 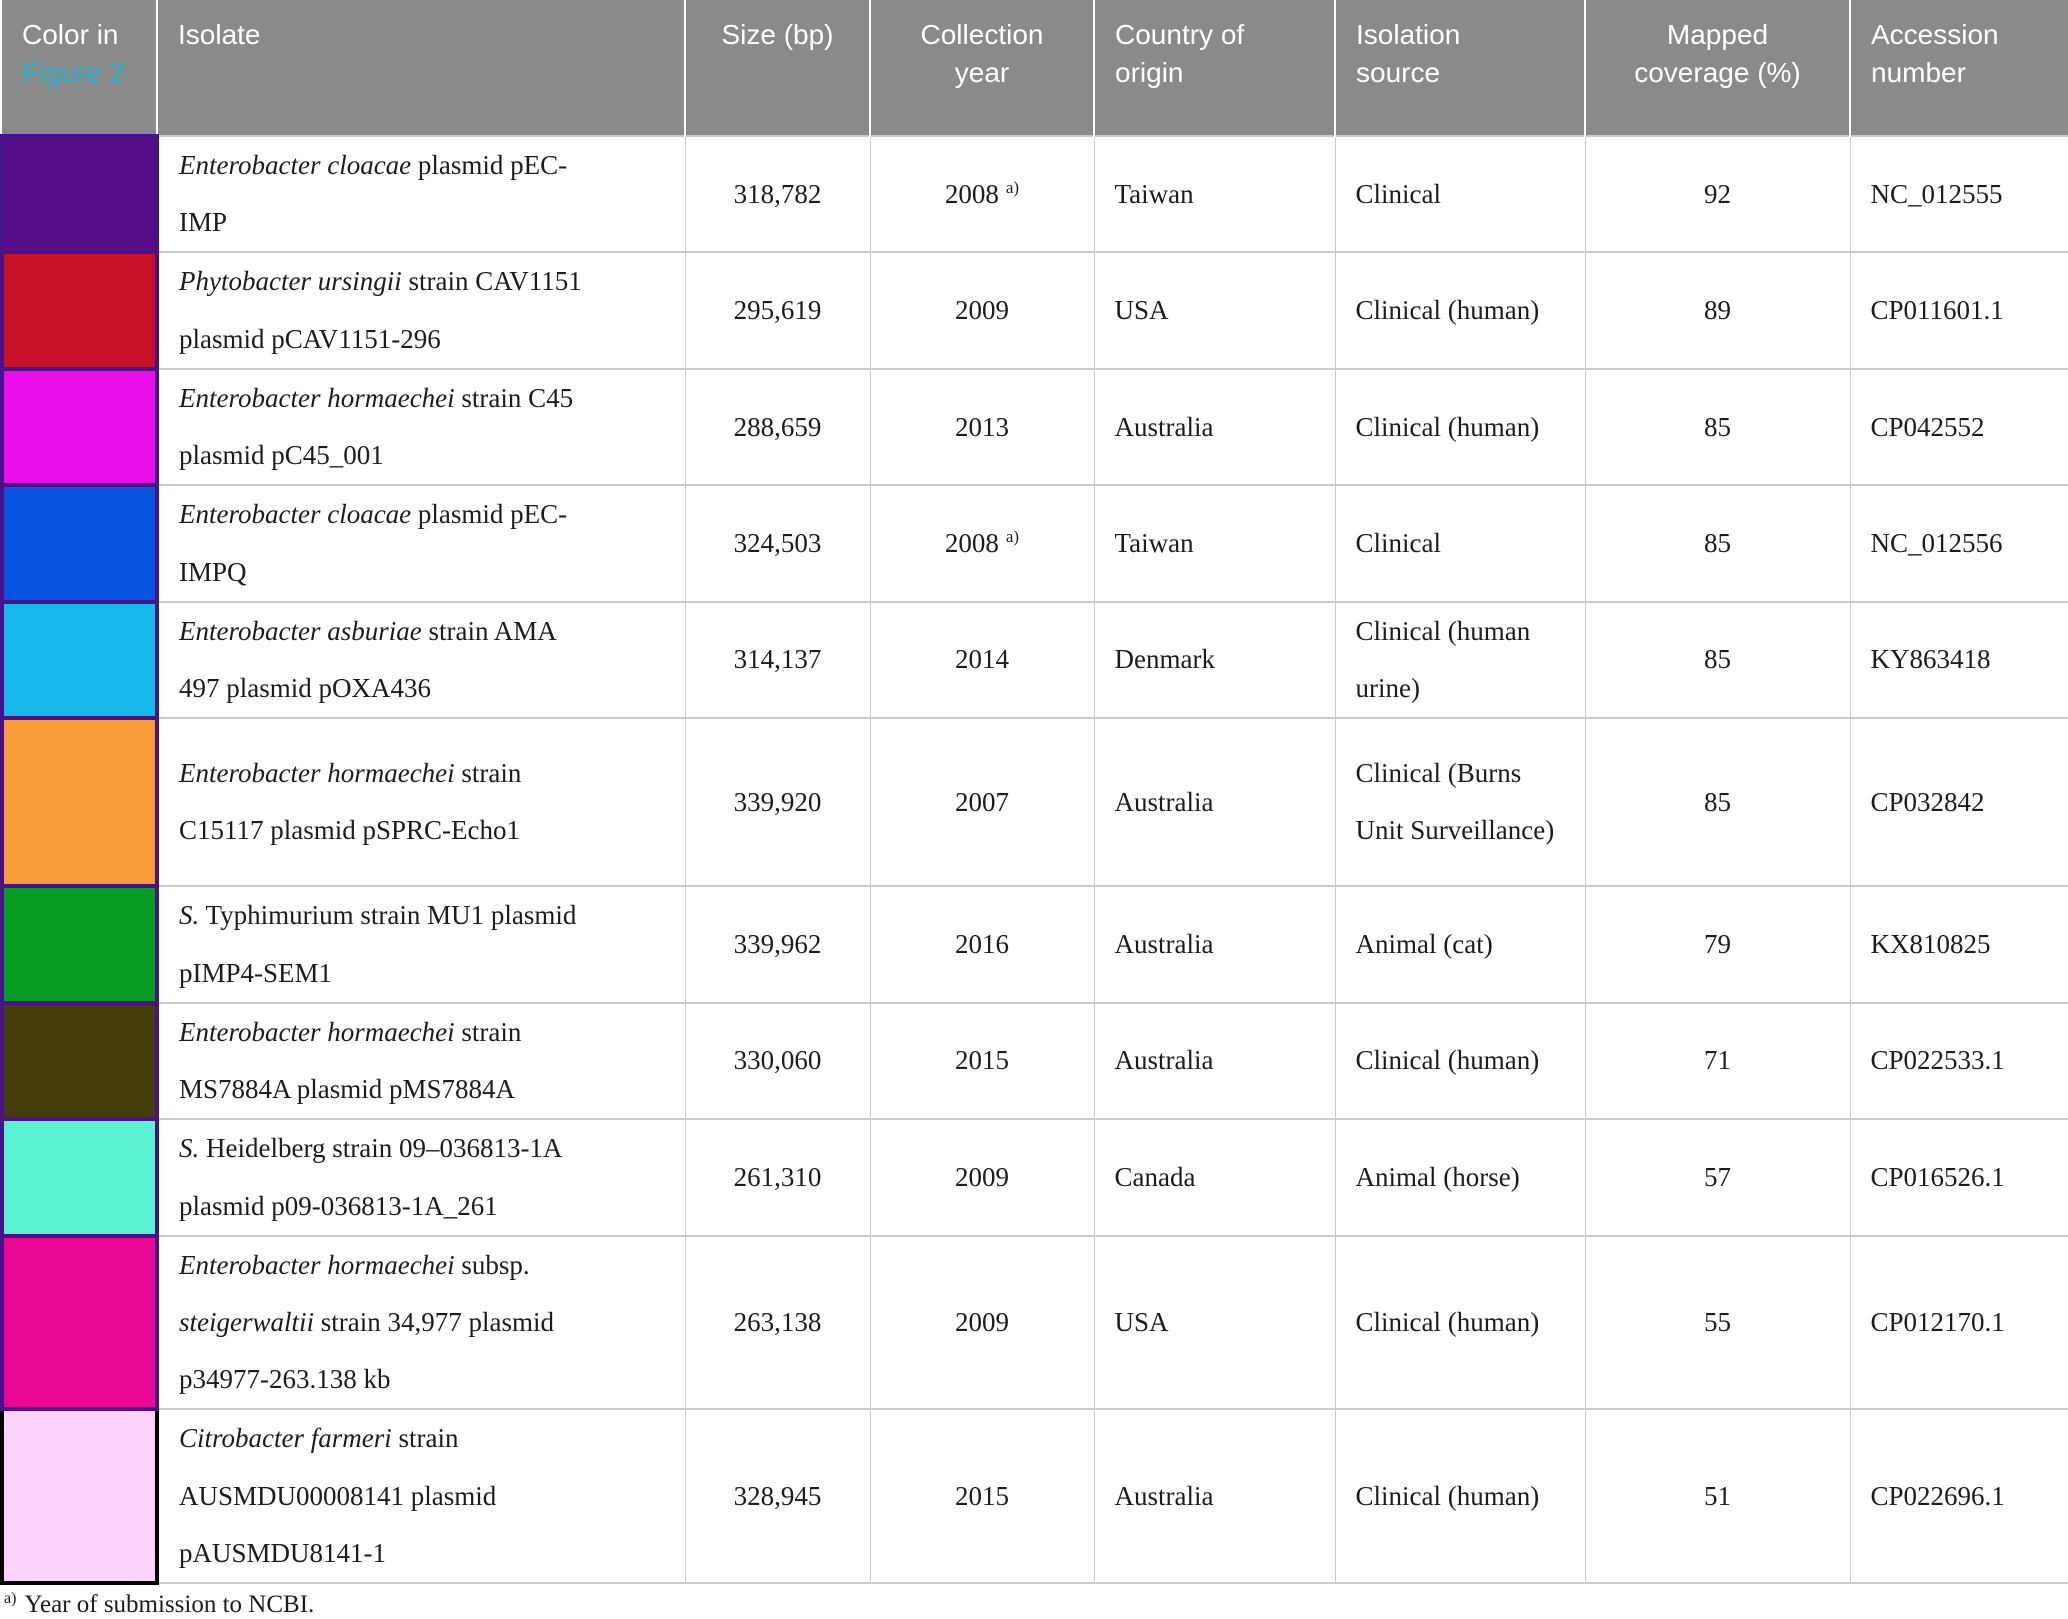 What do you see at coordinates (1214, 1322) in the screenshot?
I see `country-cell: USA` at bounding box center [1214, 1322].